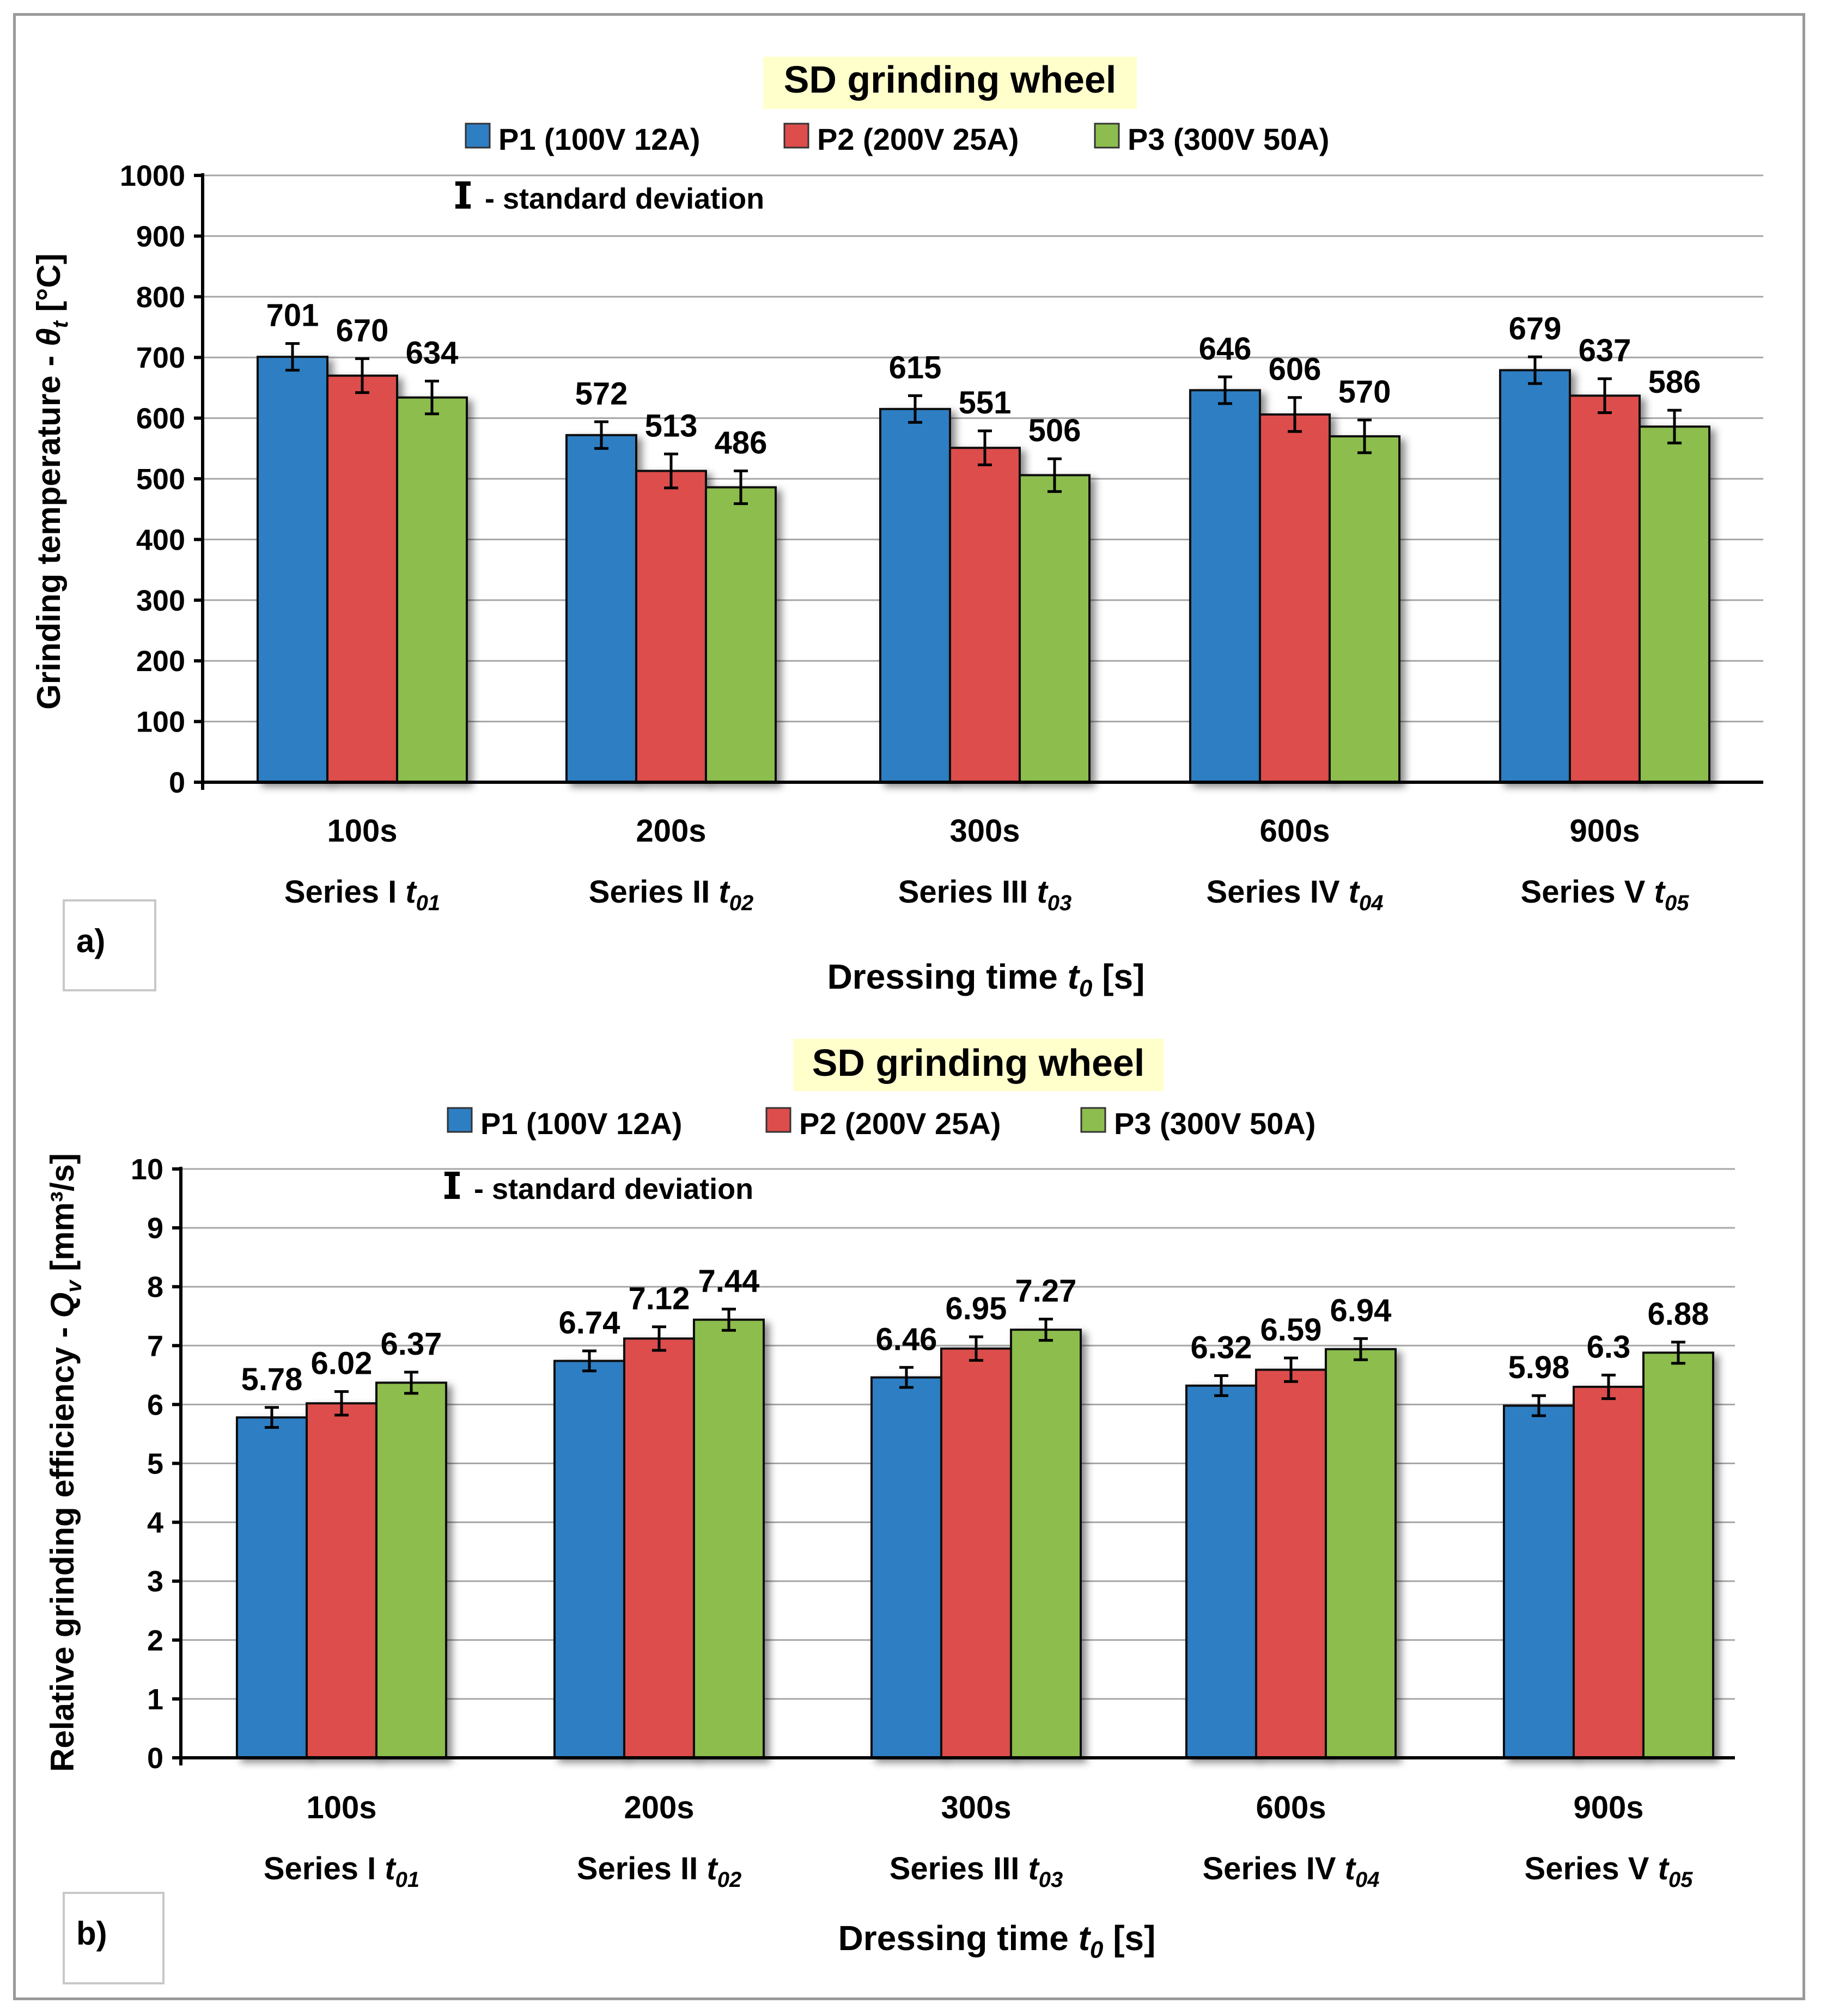  I want to click on data-label-2-4: 6.59, so click(1291, 1330).